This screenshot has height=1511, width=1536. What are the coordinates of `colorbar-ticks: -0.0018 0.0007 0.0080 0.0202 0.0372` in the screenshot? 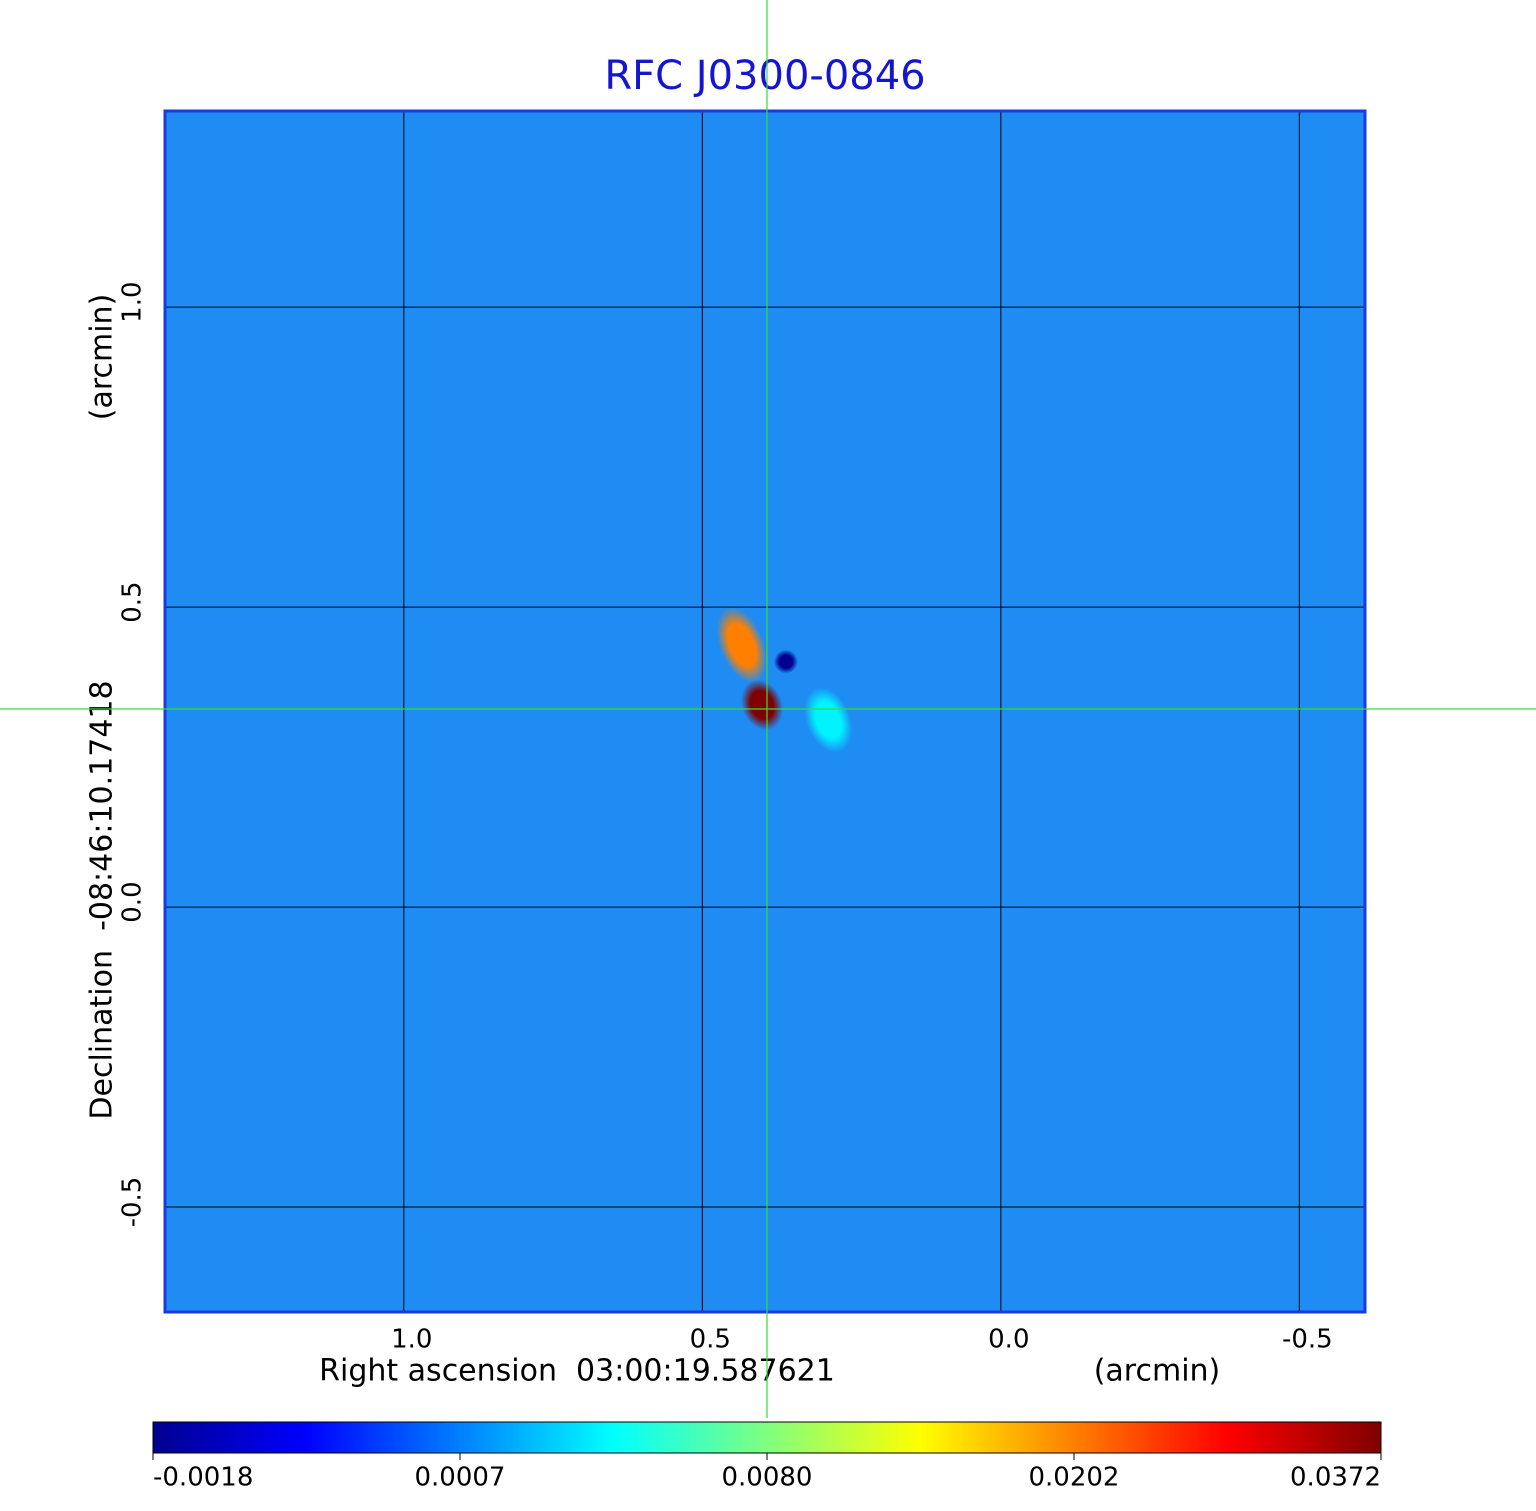 It's located at (767, 1473).